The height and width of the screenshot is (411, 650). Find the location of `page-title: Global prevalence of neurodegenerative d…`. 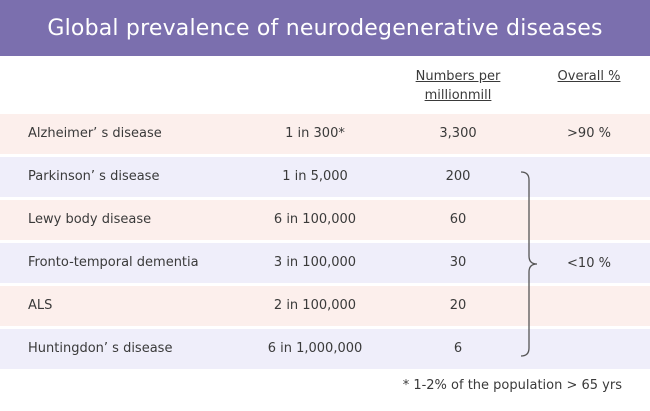

page-title: Global prevalence of neurodegenerative d… is located at coordinates (325, 28).